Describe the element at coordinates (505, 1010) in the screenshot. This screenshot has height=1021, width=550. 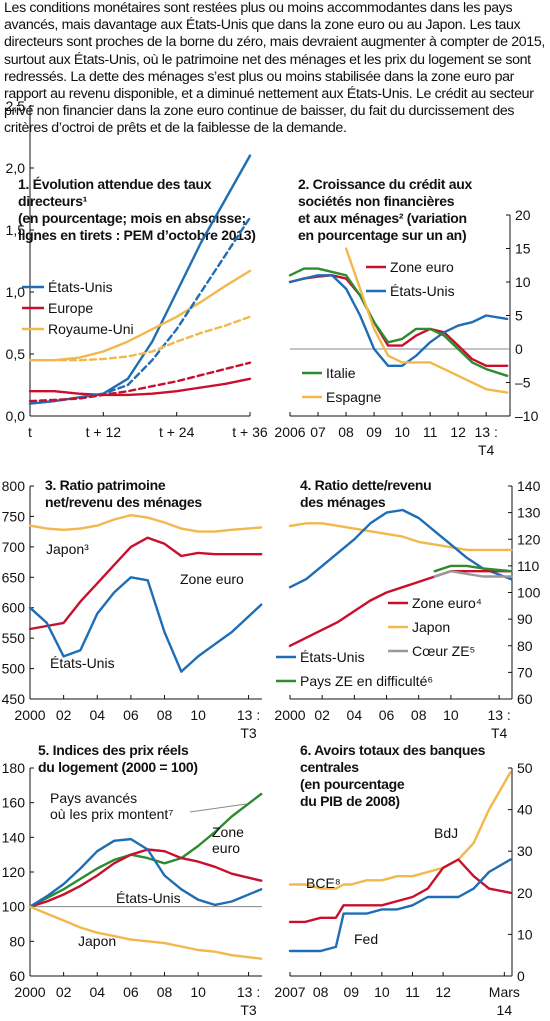
I see `p6-x-sub-label: 14` at that location.